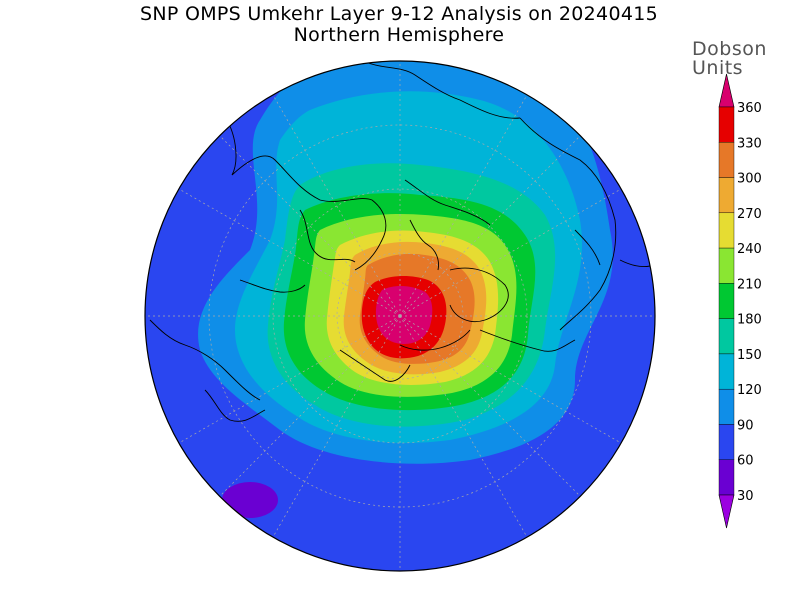  Describe the element at coordinates (726, 511) in the screenshot. I see `colorbar-min-arrow` at that location.